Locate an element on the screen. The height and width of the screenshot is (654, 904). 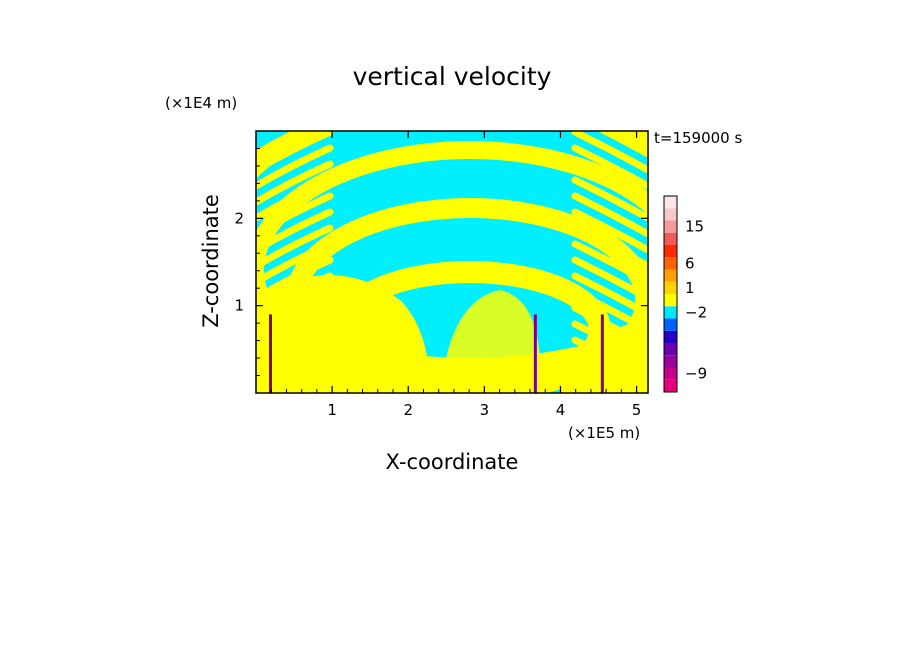
colorbar-tick-label: 6 is located at coordinates (690, 263).